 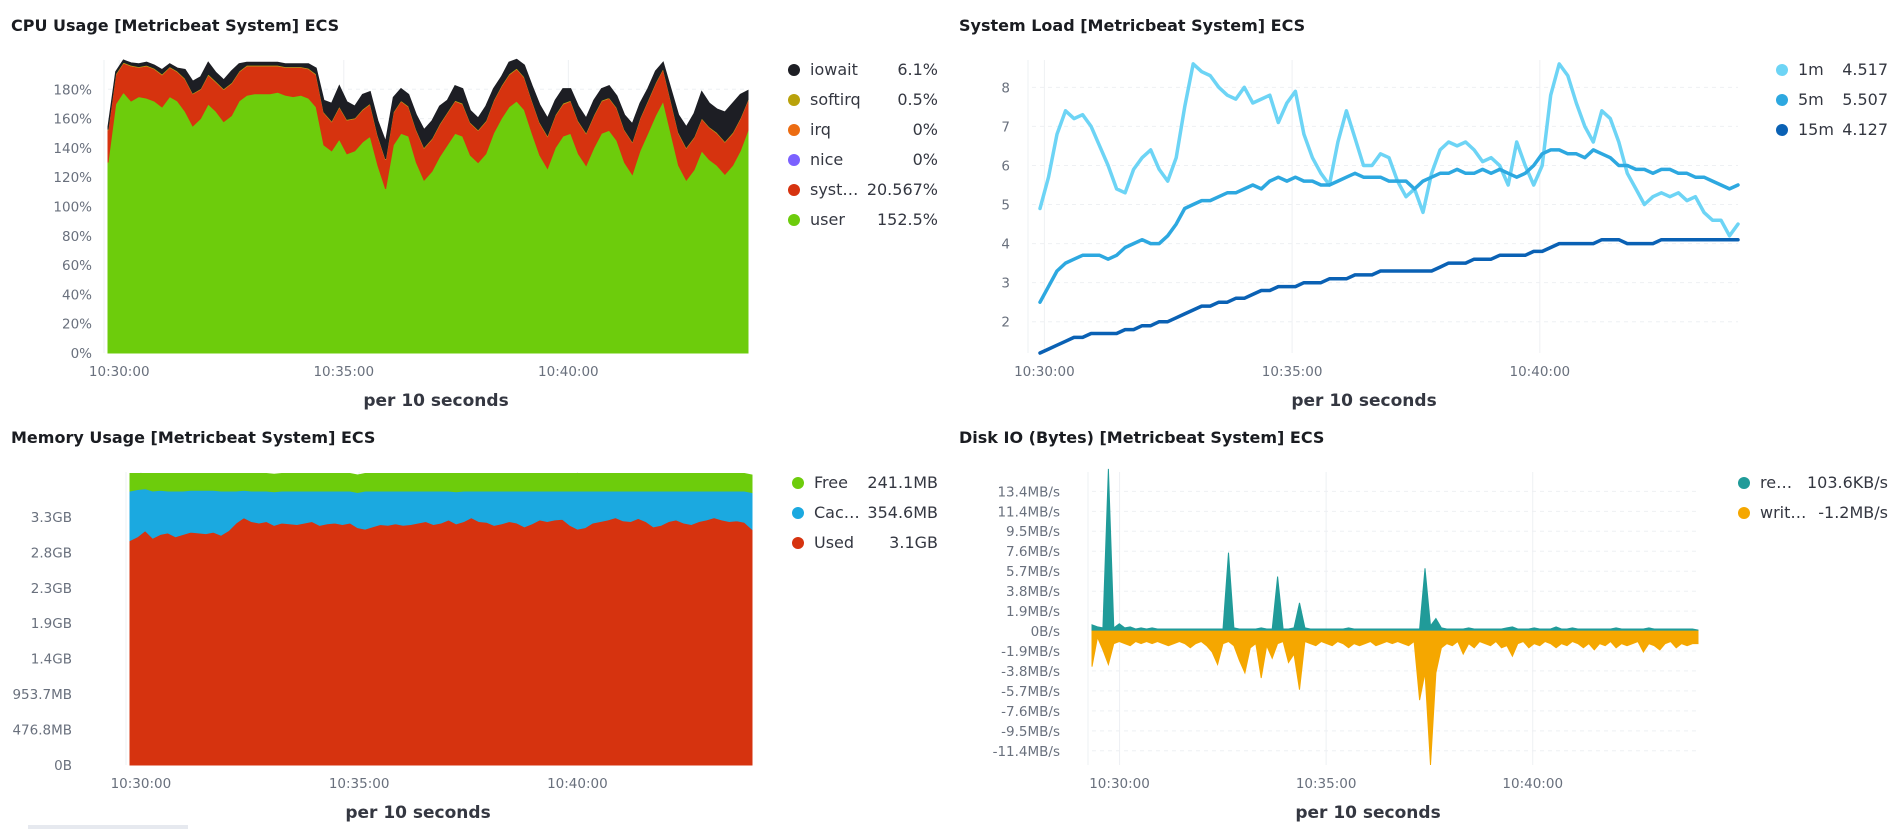 What do you see at coordinates (1033, 572) in the screenshot?
I see `disk-y-tick-label: 5.7MB/s` at bounding box center [1033, 572].